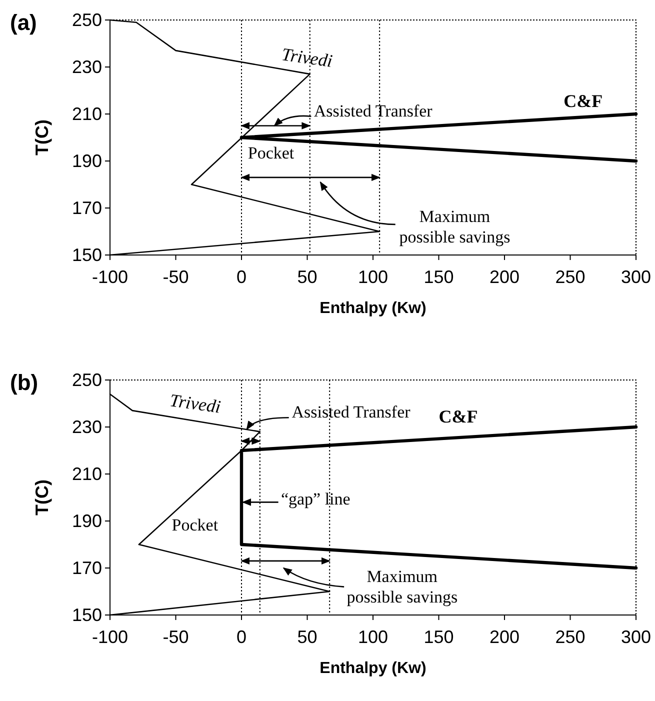  I want to click on chart-title: (b), so click(24, 382).